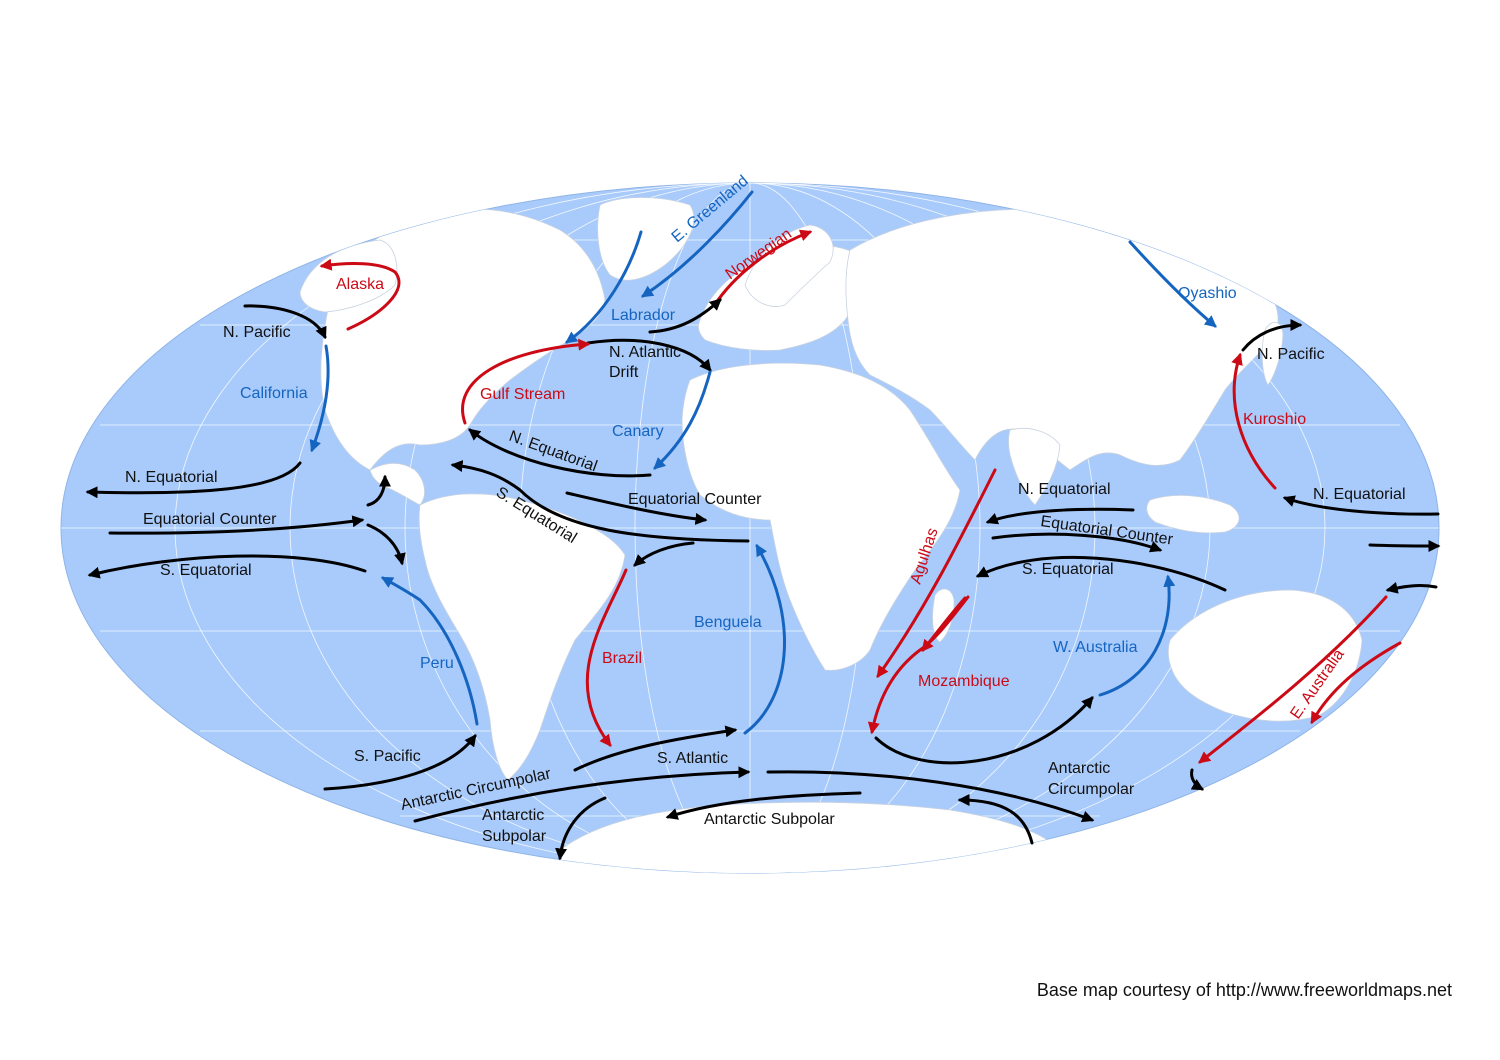 Image resolution: width=1500 pixels, height=1060 pixels. I want to click on equatorial-counter-indian-arrow, so click(1077, 542).